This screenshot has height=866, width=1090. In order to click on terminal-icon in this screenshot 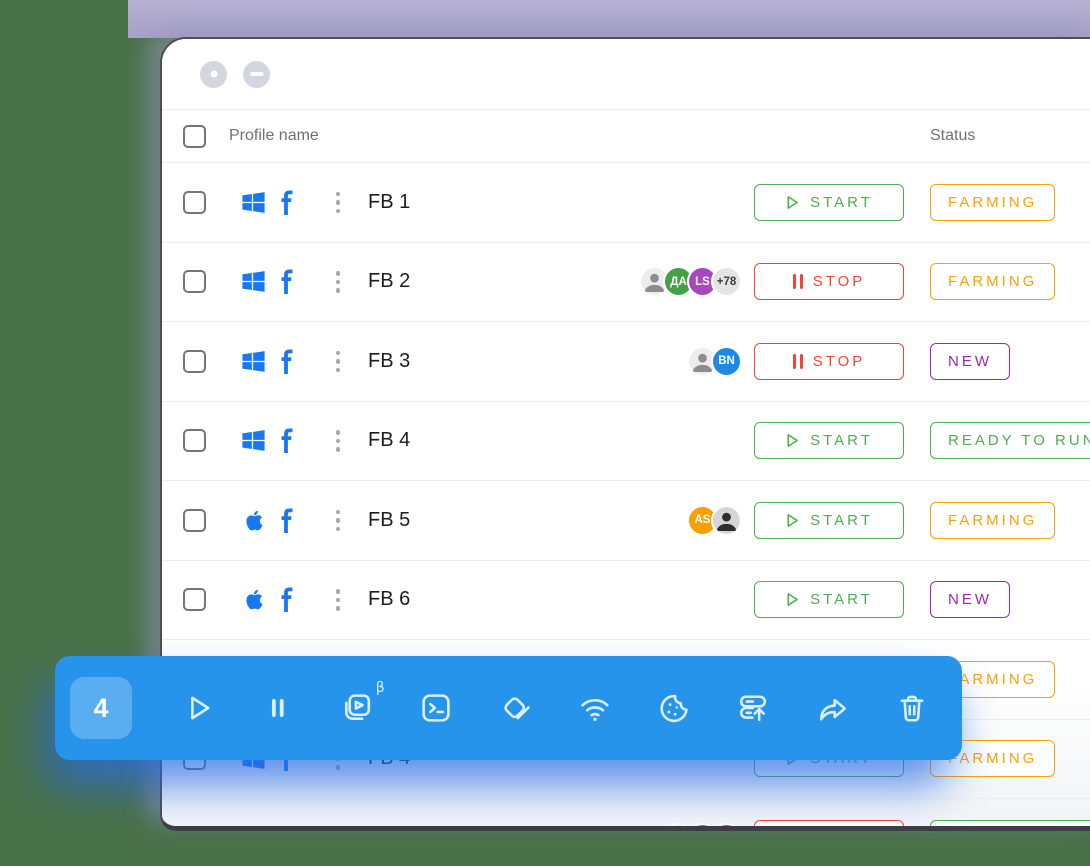, I will do `click(436, 708)`.